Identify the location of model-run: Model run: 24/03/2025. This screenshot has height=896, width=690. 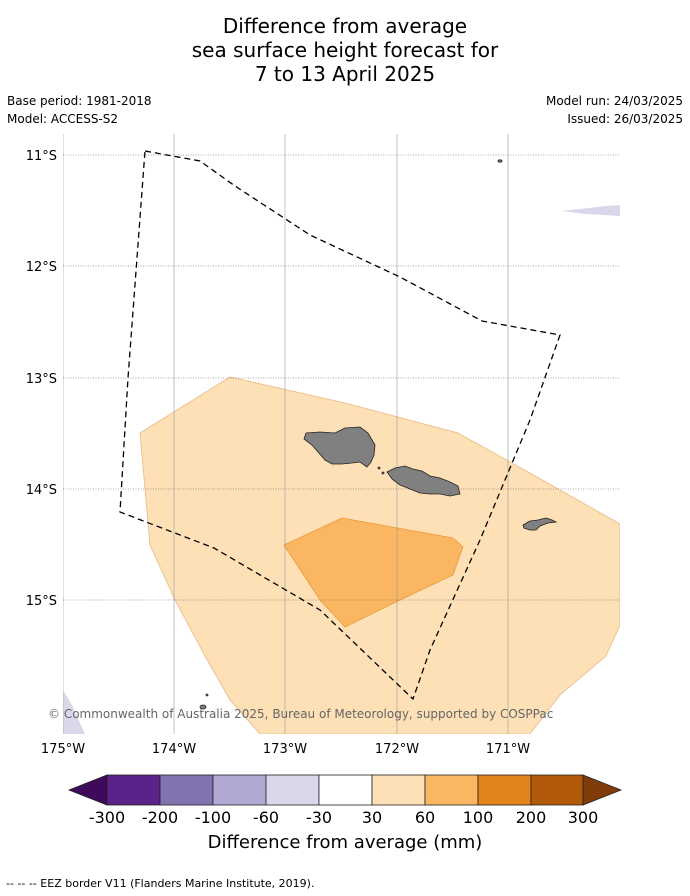
(614, 101).